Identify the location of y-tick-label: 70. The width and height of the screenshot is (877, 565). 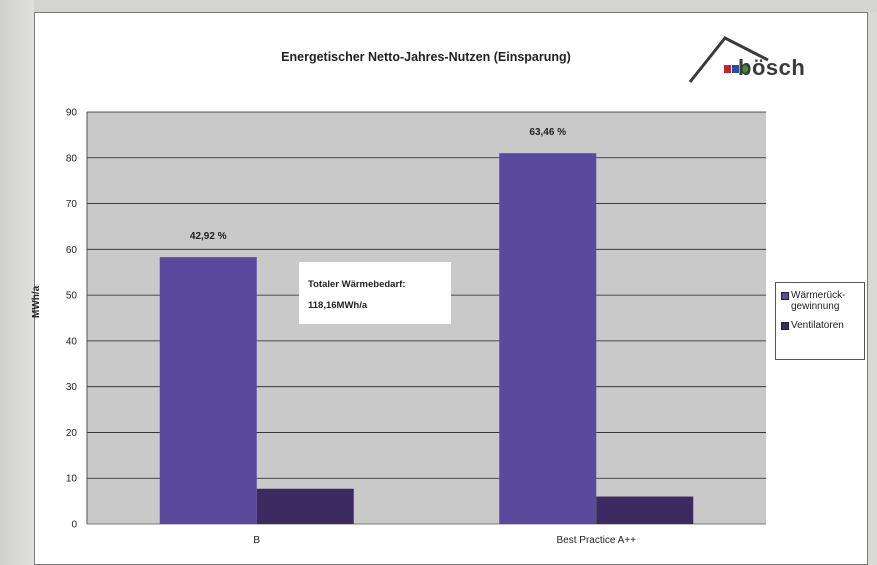
(72, 204).